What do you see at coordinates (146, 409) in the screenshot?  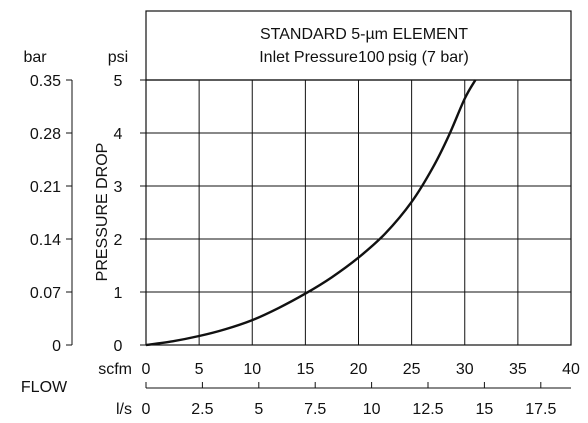 I see `ls-tick-label: 0` at bounding box center [146, 409].